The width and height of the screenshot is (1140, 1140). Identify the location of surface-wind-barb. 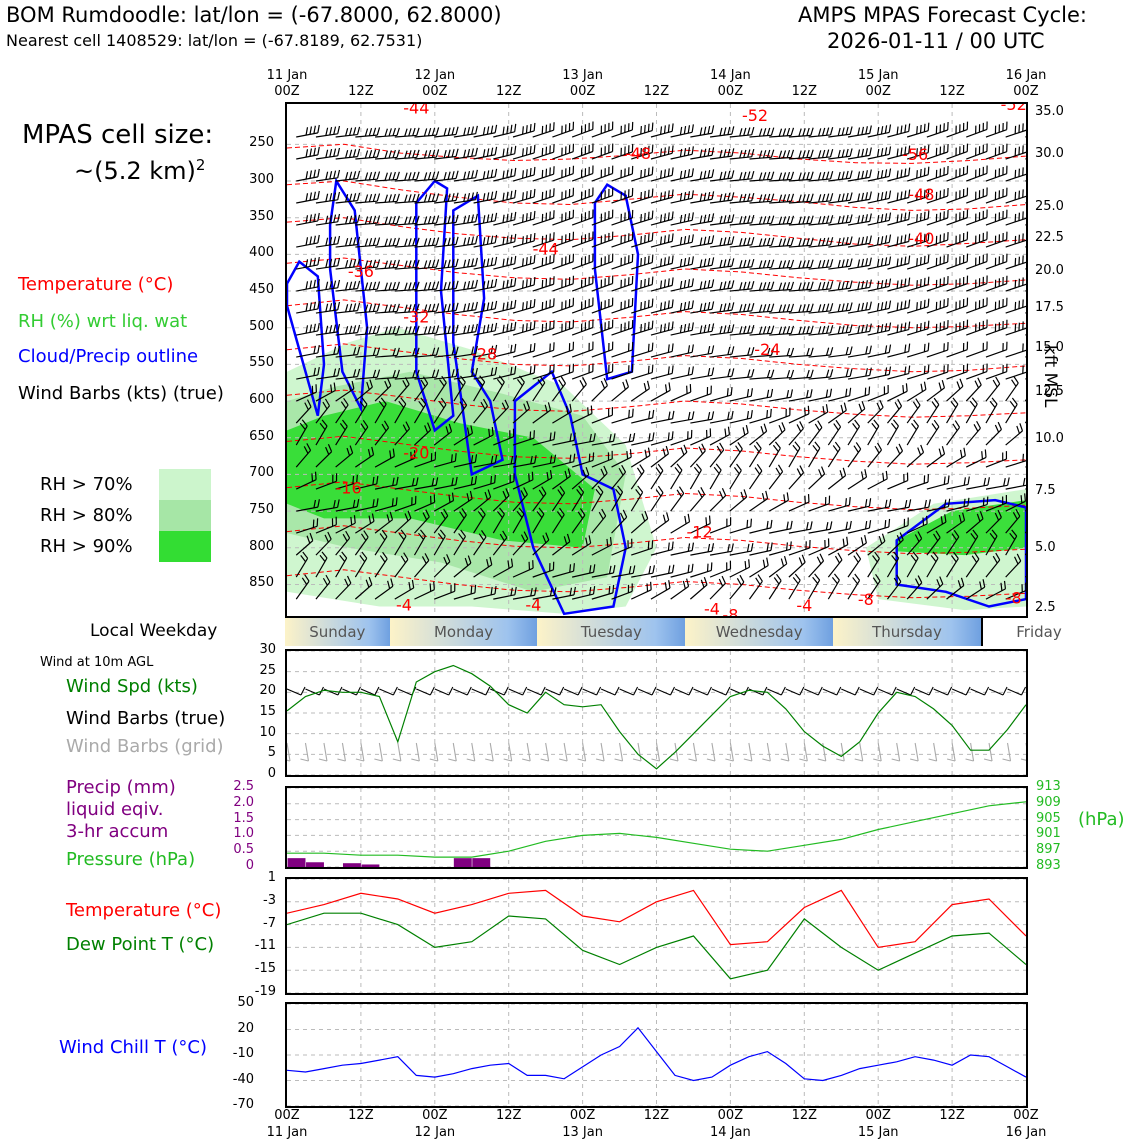
(998, 691).